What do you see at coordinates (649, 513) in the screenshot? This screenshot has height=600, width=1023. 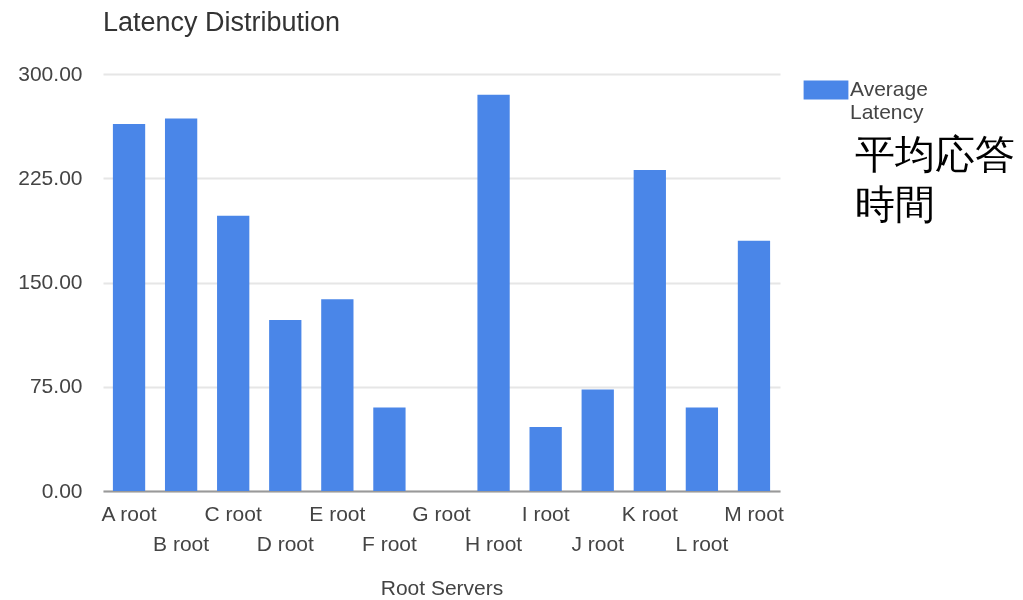 I see `x-tick-label: K root` at bounding box center [649, 513].